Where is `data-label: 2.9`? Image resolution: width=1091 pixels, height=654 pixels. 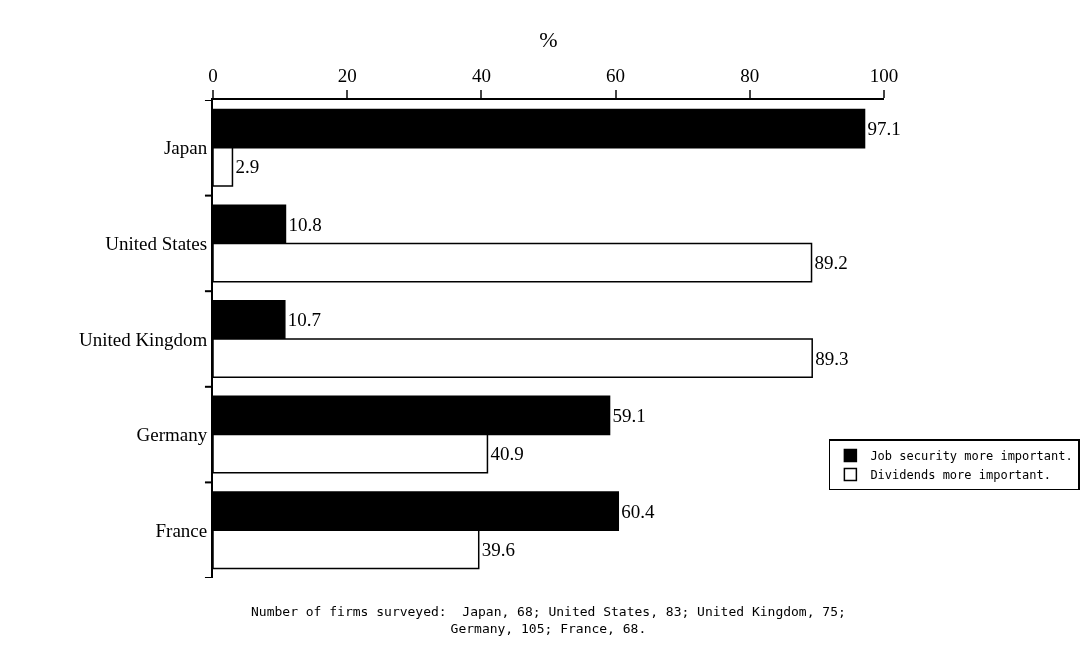 data-label: 2.9 is located at coordinates (247, 167).